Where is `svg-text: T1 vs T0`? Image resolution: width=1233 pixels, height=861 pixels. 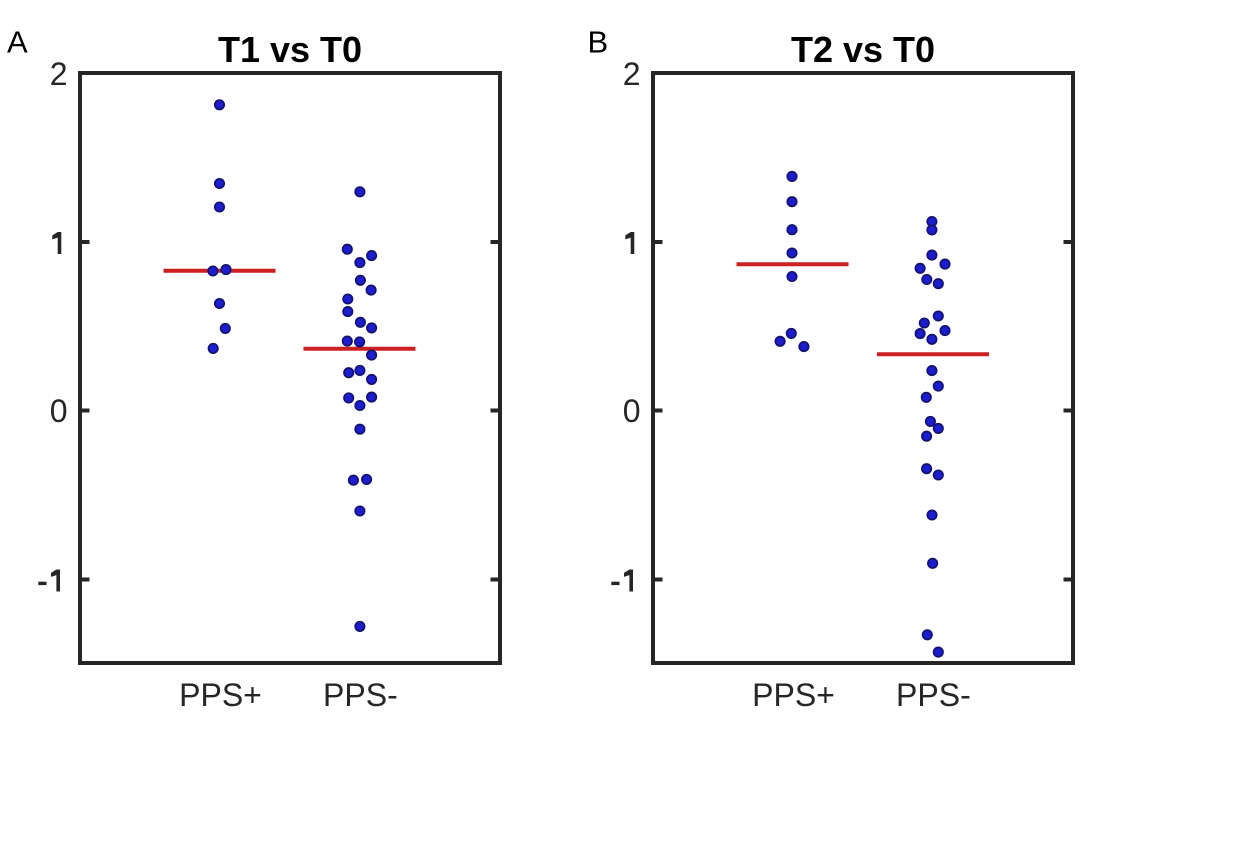
svg-text: T1 vs T0 is located at coordinates (290, 49).